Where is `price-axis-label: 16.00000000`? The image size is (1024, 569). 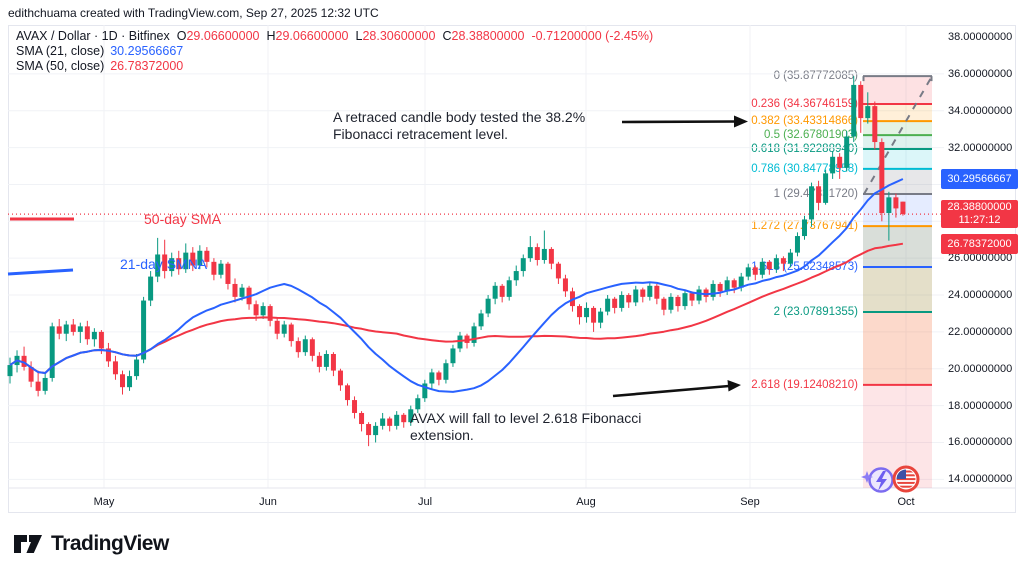 price-axis-label: 16.00000000 is located at coordinates (980, 442).